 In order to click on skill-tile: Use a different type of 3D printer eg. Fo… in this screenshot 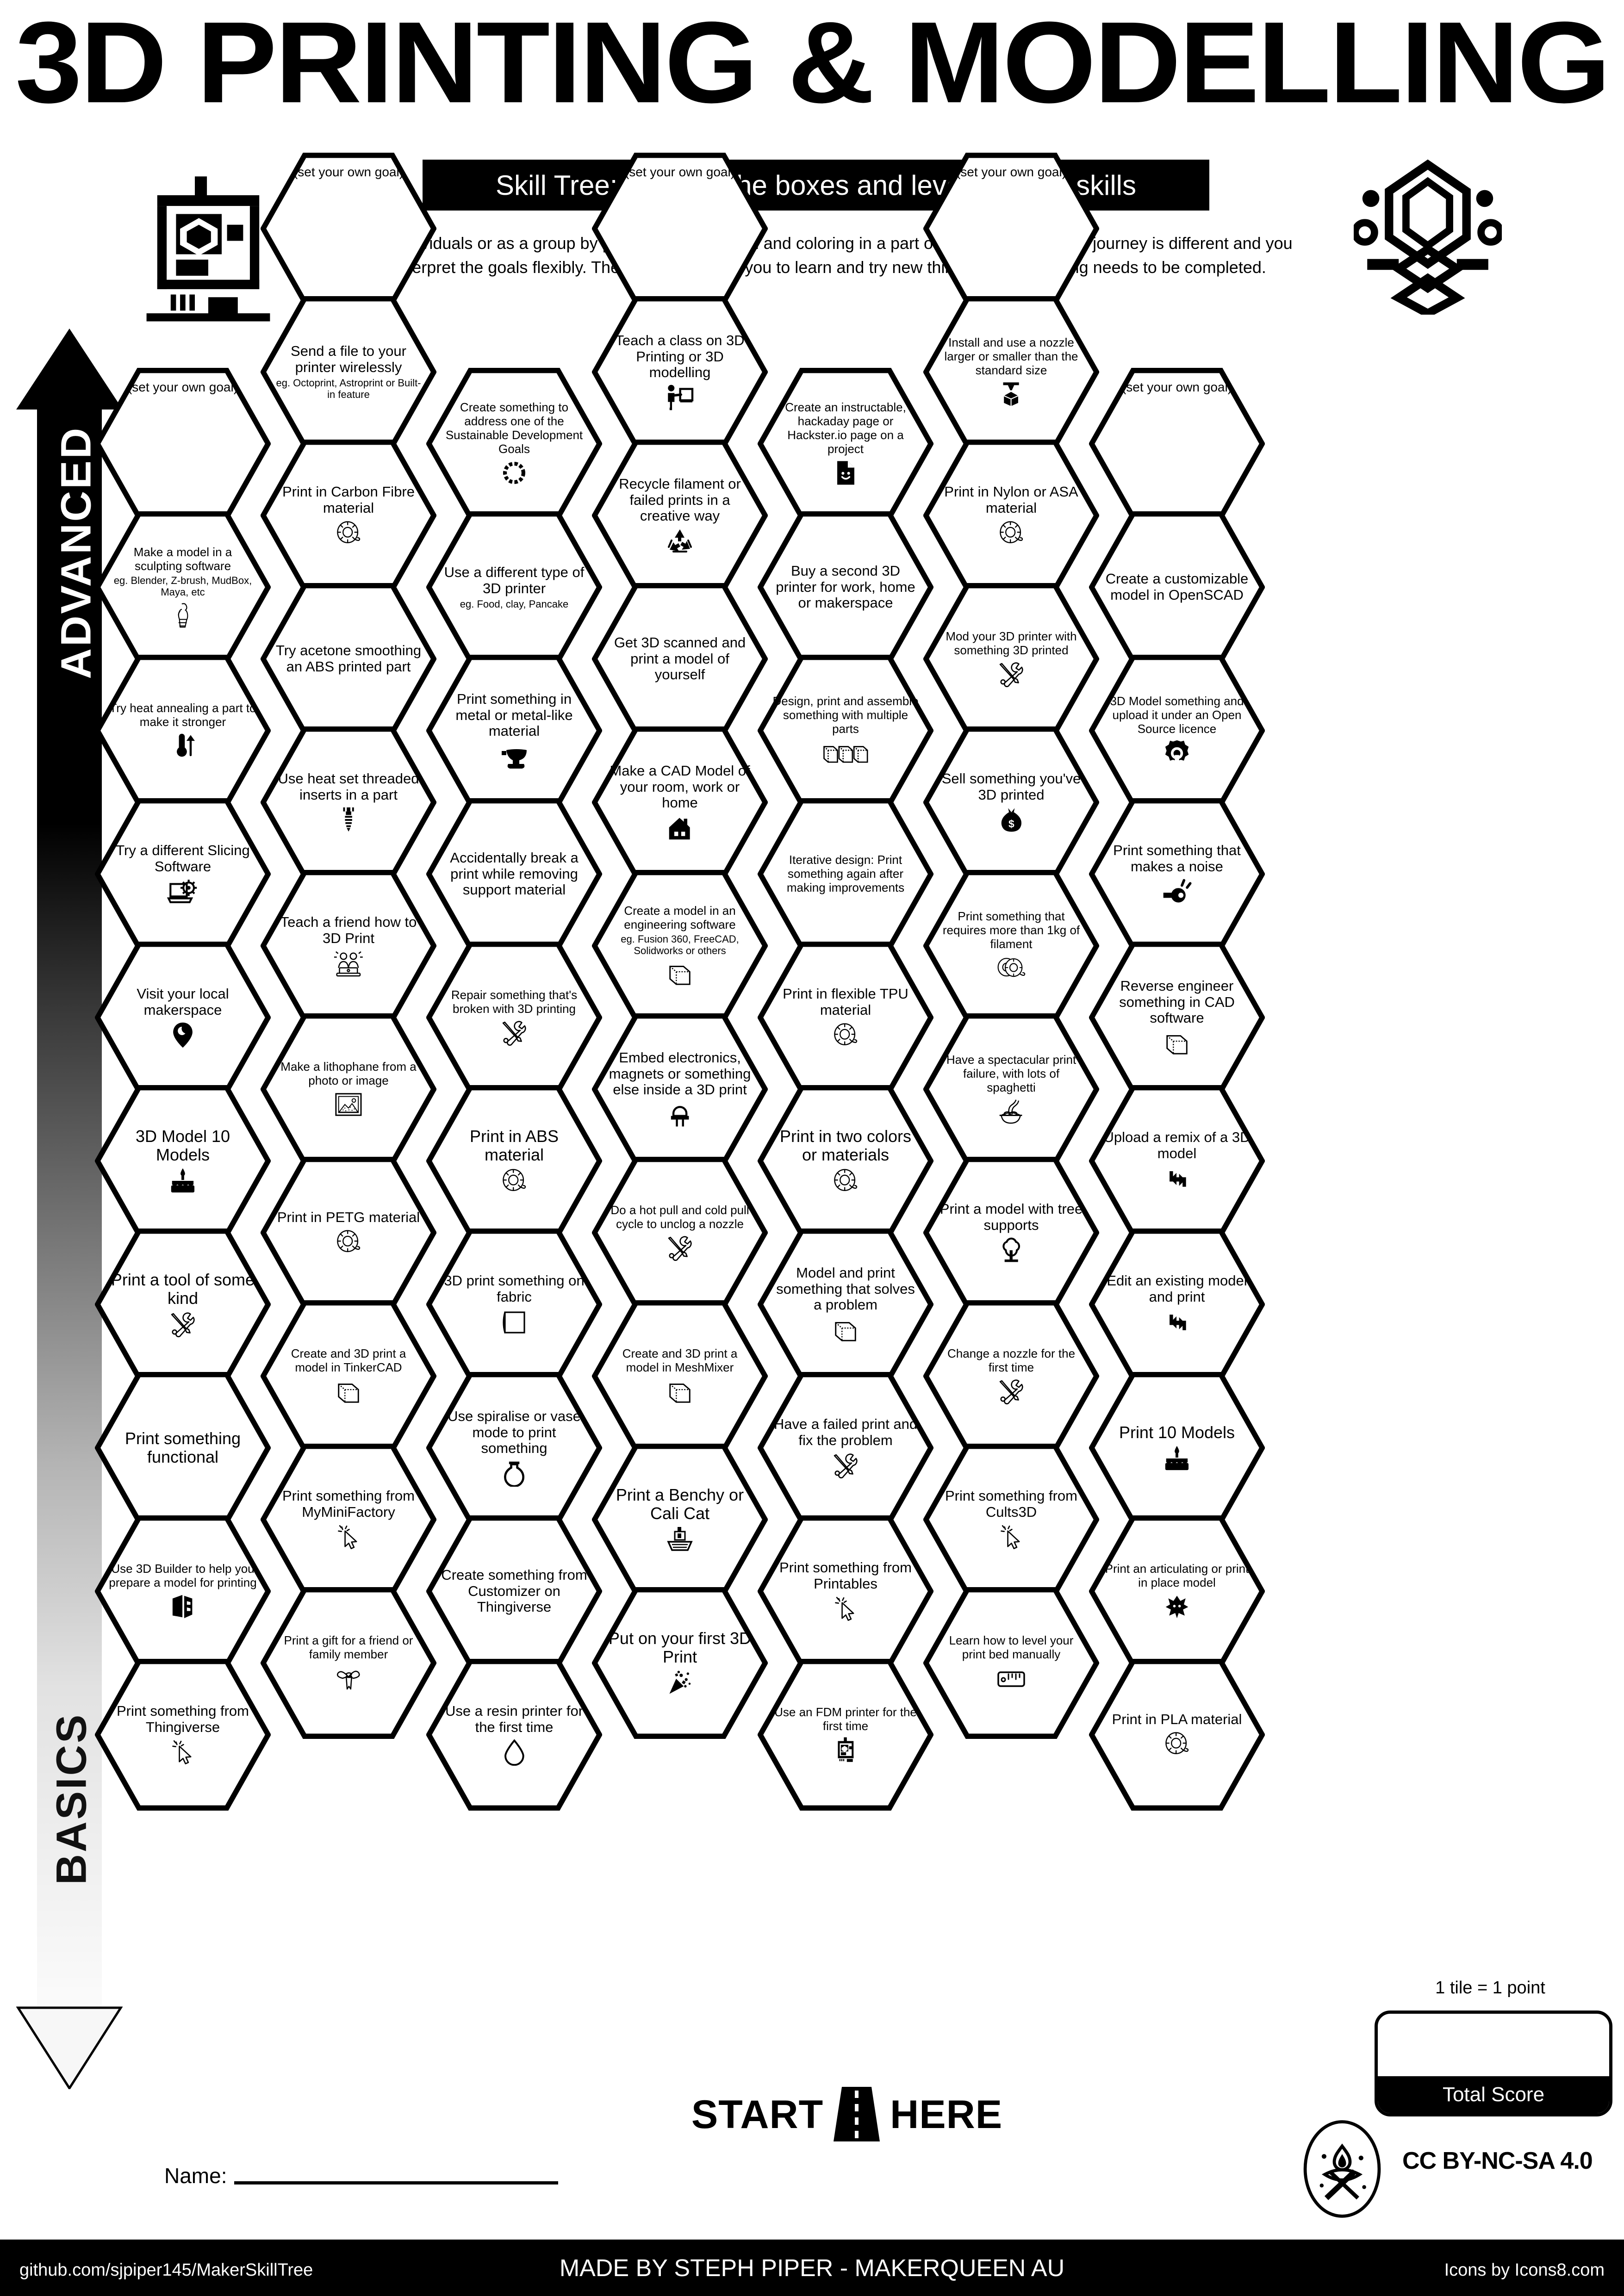, I will do `click(514, 587)`.